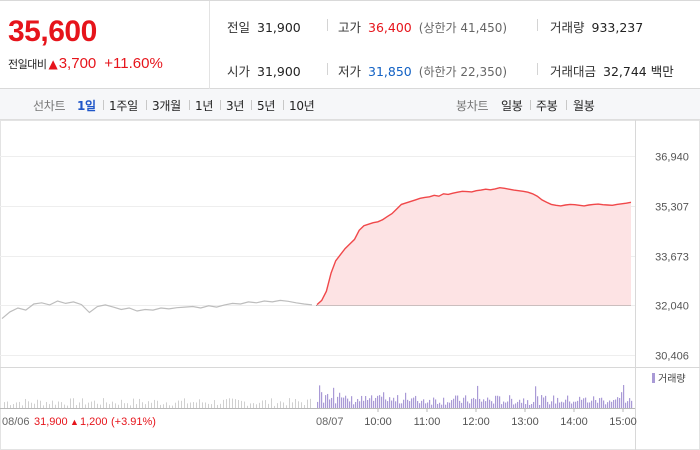  What do you see at coordinates (85, 63) in the screenshot?
I see `price-change: 전일대비 ▲ 3,700 +11.60%` at bounding box center [85, 63].